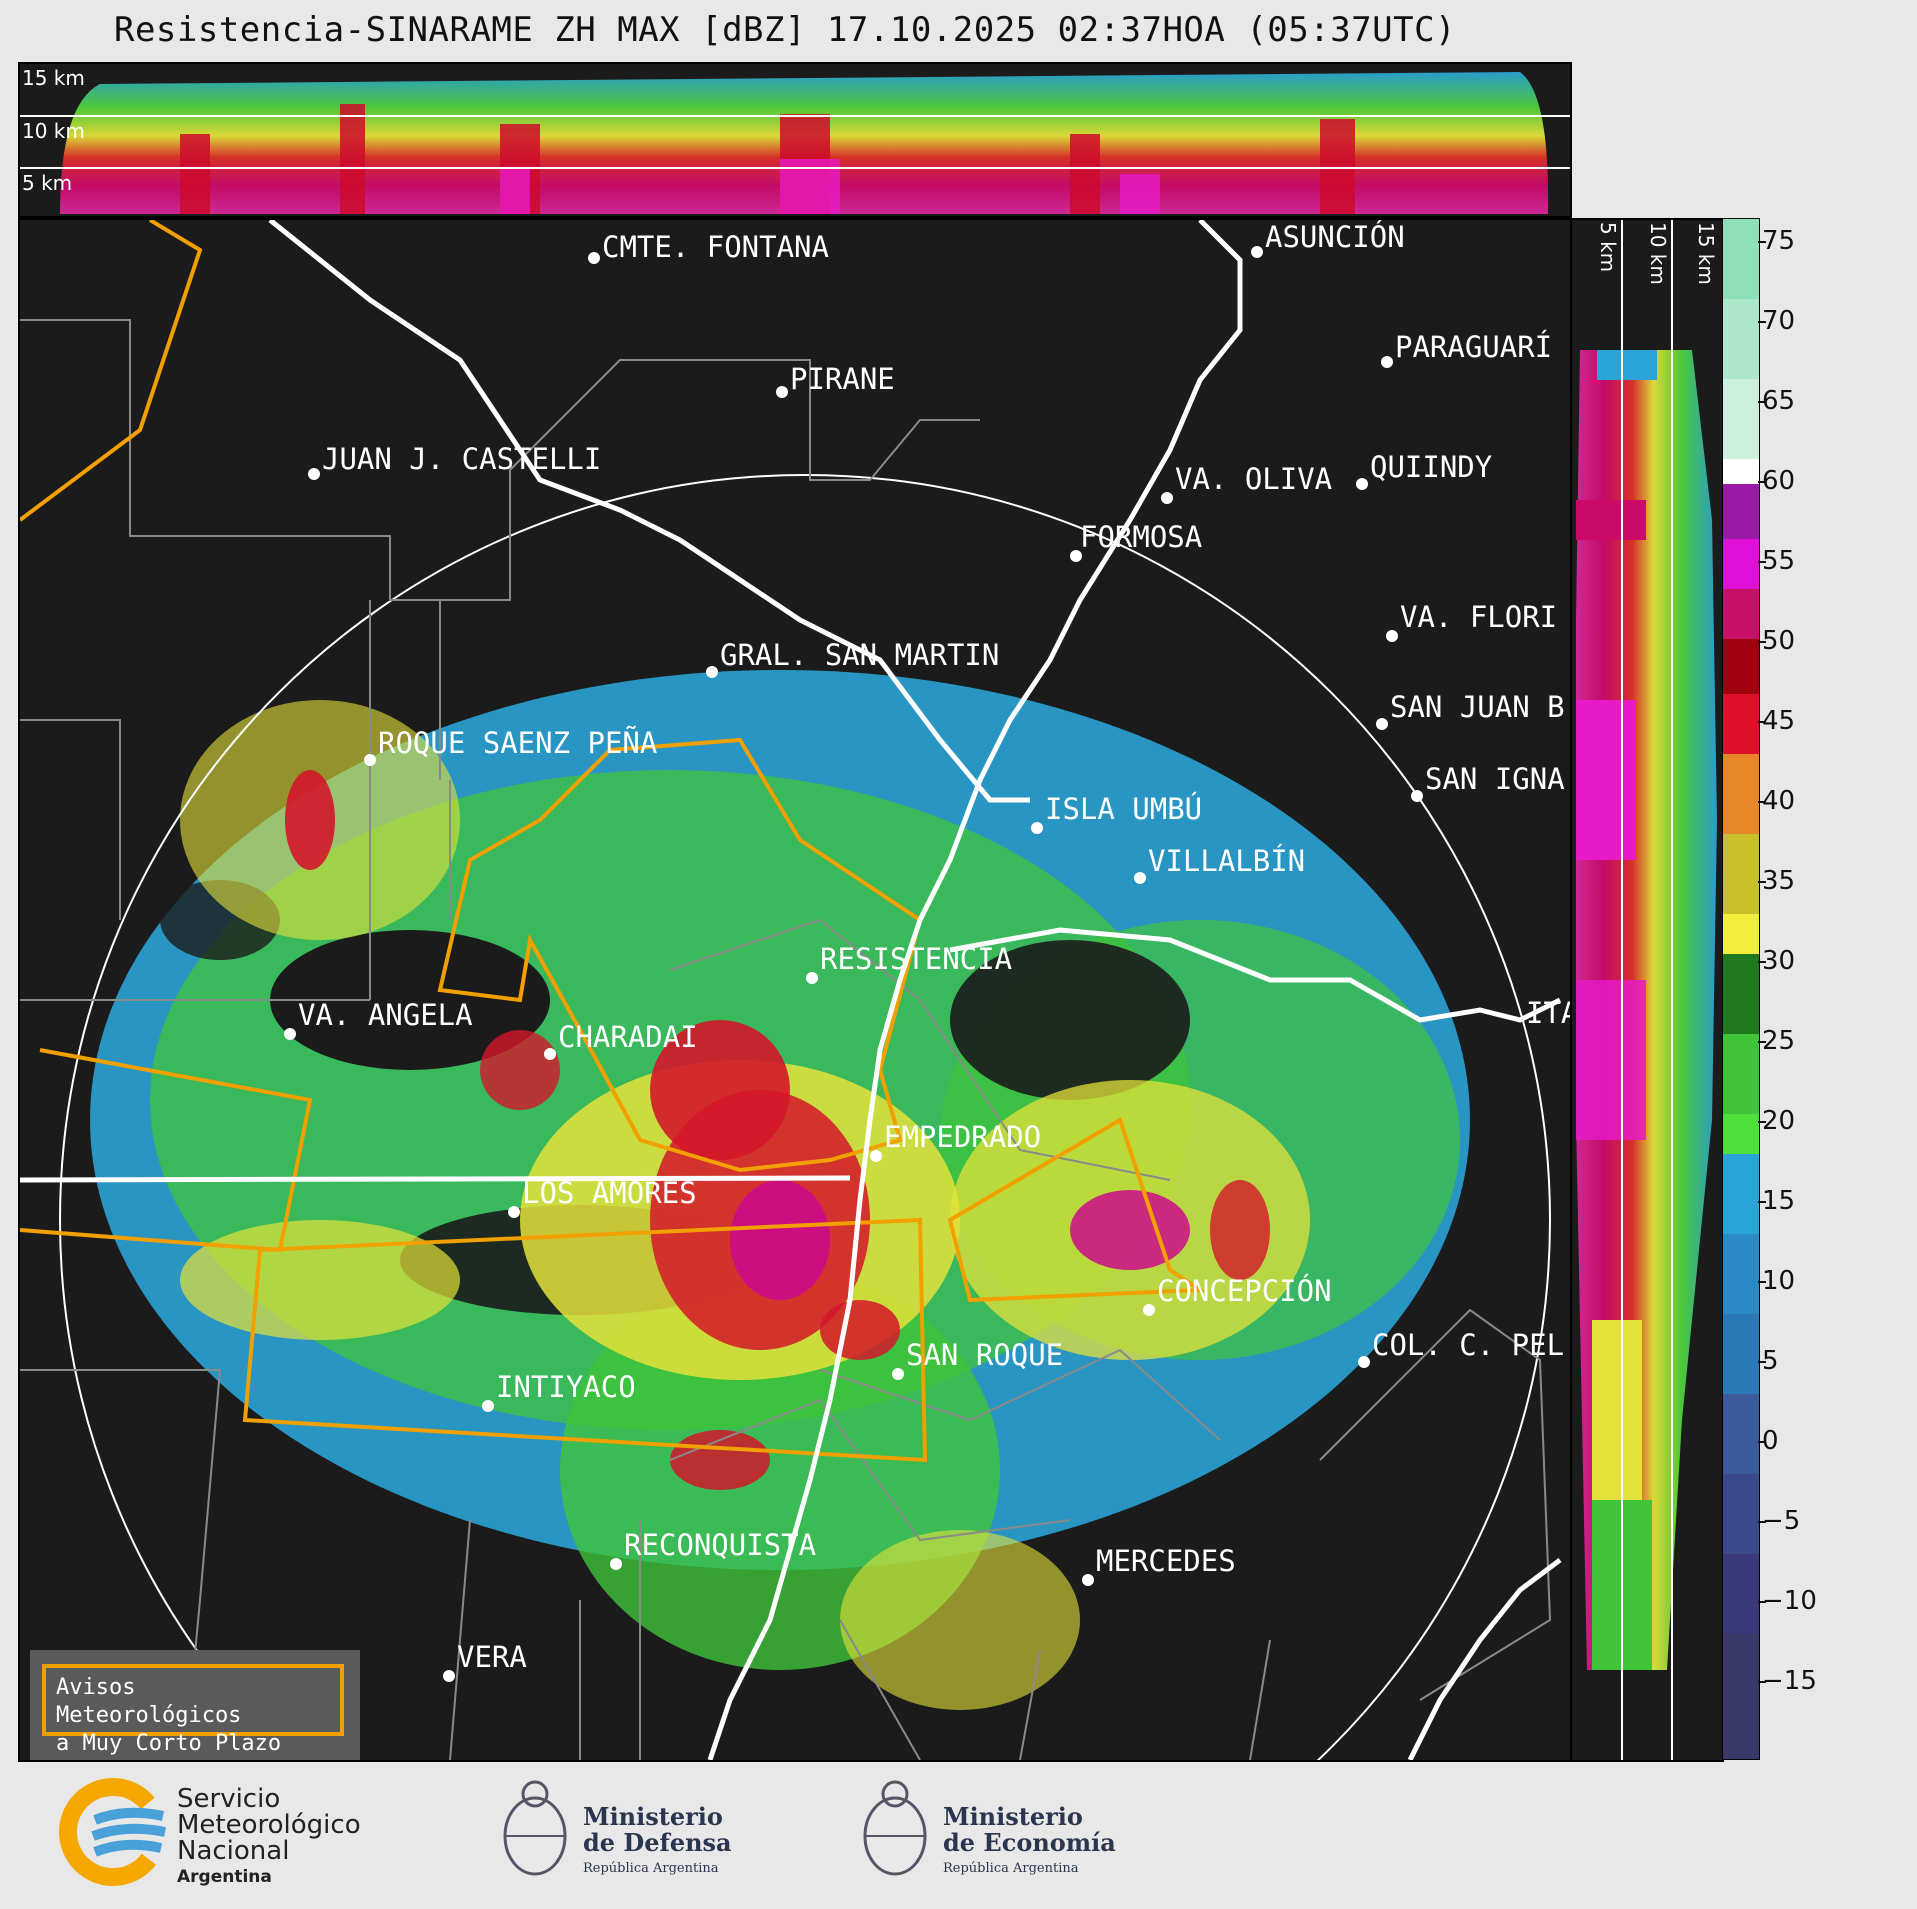 Image resolution: width=1917 pixels, height=1909 pixels. I want to click on side-cross-section-panel: 5 km 10 km 15 km, so click(1647, 990).